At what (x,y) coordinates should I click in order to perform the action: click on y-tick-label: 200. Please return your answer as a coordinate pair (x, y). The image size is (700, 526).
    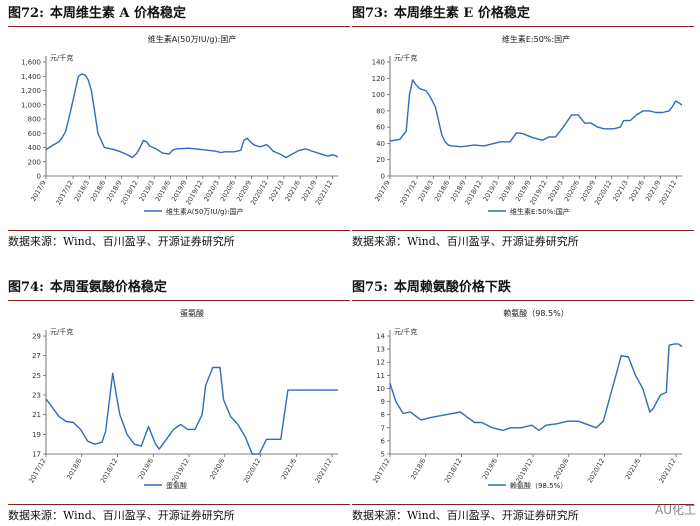
    Looking at the image, I should click on (34, 162).